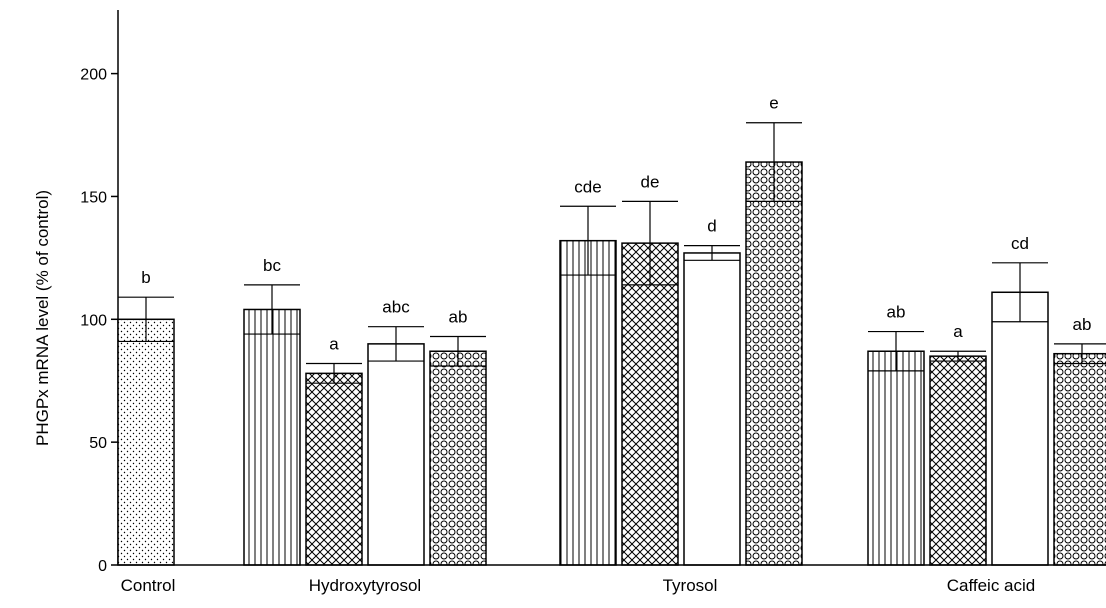  What do you see at coordinates (102, 566) in the screenshot?
I see `y-tick-label: 0` at bounding box center [102, 566].